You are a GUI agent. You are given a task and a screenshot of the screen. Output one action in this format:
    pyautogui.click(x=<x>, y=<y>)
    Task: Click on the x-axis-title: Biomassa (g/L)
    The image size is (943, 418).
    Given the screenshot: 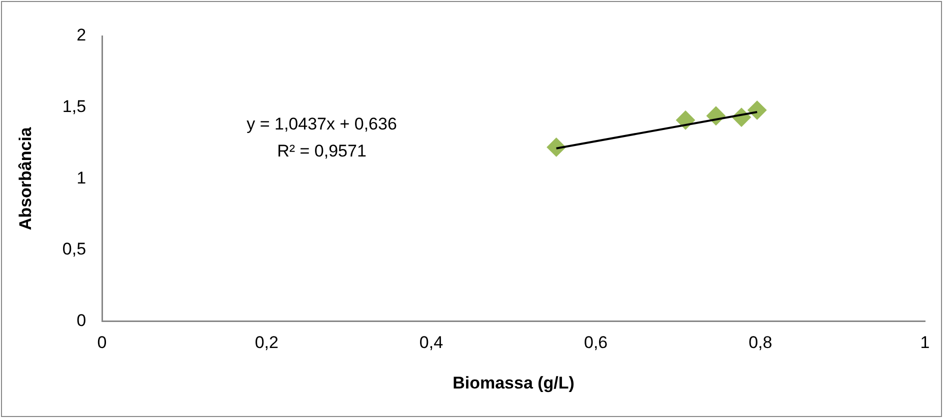 What is the action you would take?
    pyautogui.click(x=513, y=382)
    